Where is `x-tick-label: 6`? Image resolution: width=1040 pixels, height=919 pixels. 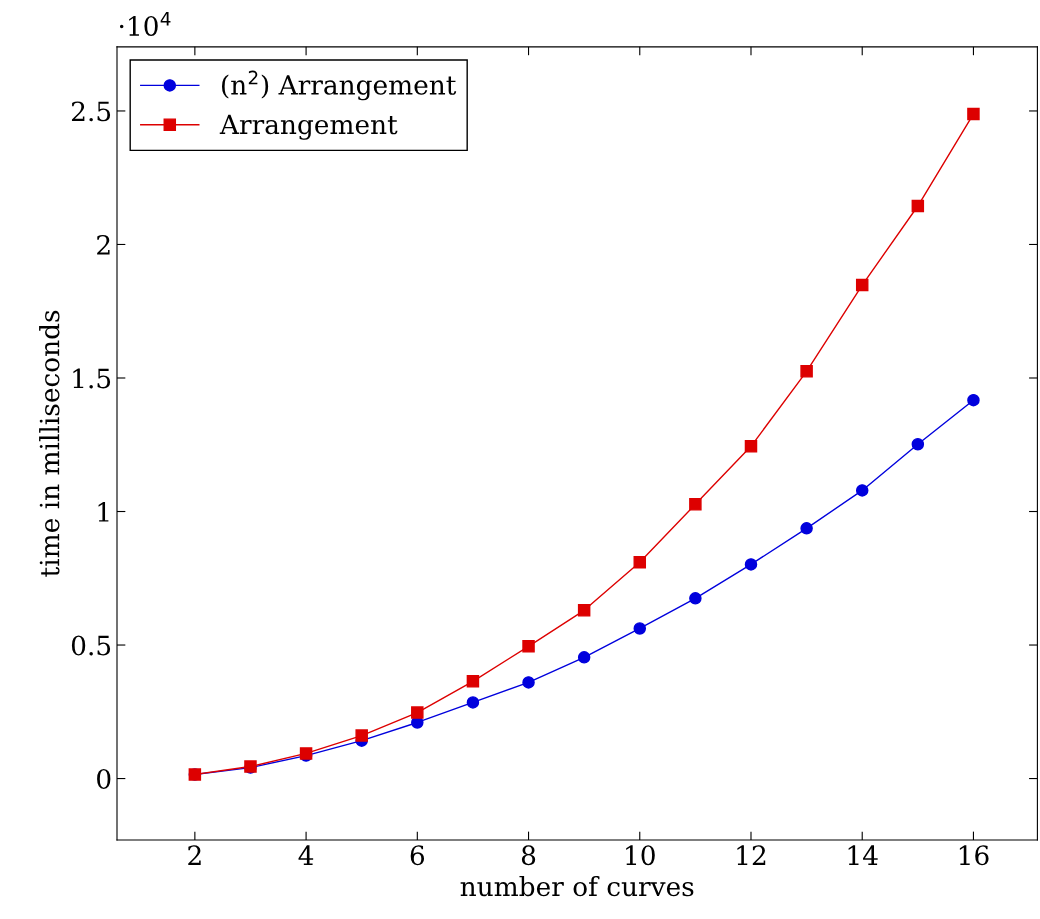
x-tick-label: 6 is located at coordinates (417, 855).